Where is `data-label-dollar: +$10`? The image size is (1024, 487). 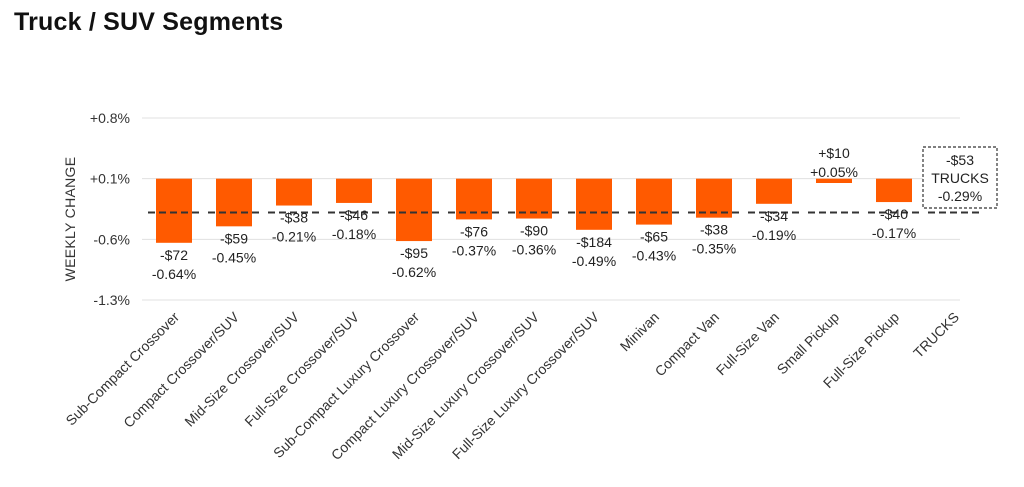
data-label-dollar: +$10 is located at coordinates (834, 153).